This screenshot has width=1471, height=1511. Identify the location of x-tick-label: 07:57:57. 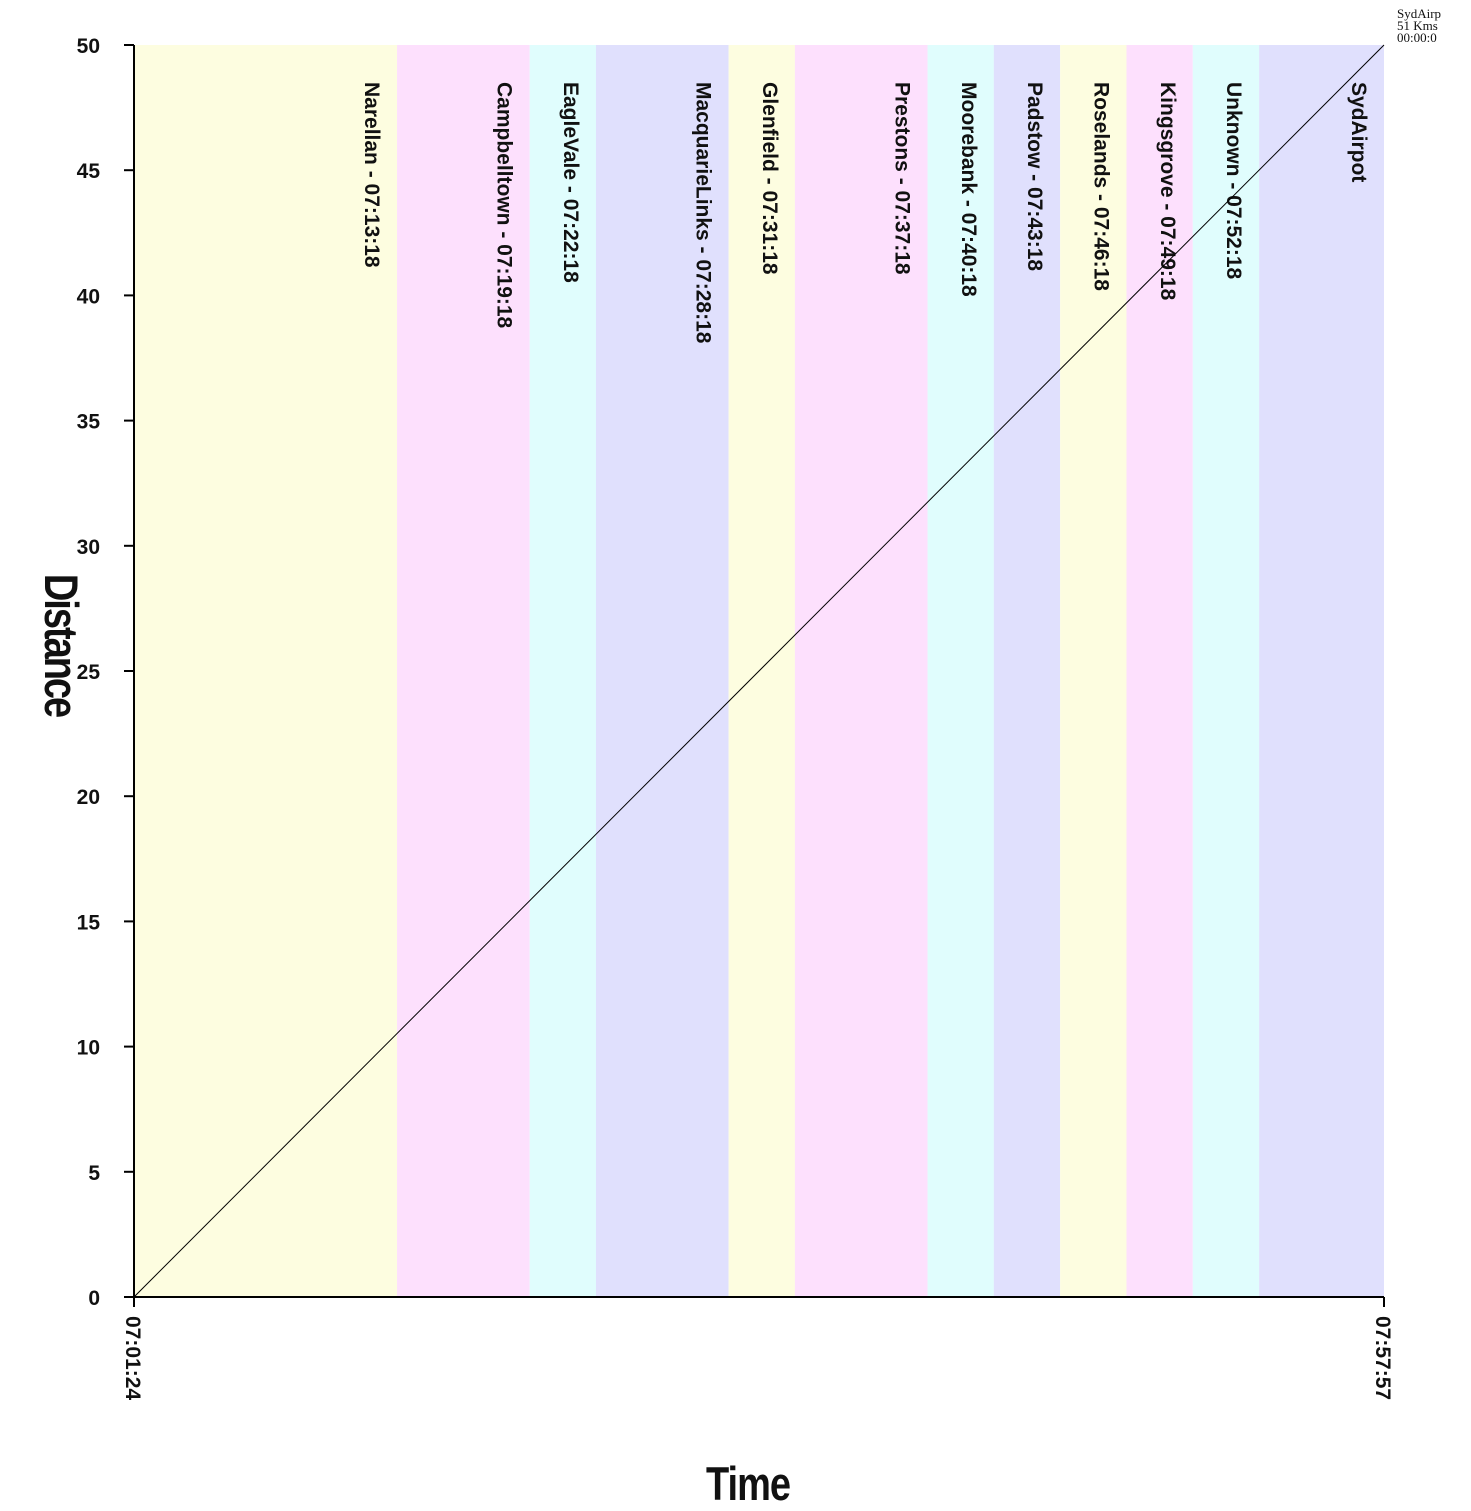
(1382, 1358).